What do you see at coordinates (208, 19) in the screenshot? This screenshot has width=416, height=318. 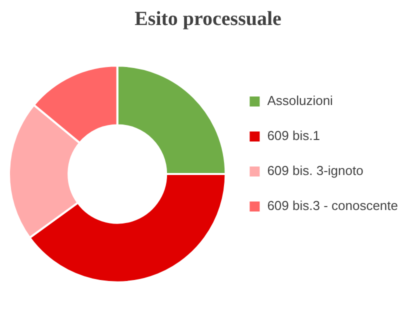 I see `chart-title: Esito processuale` at bounding box center [208, 19].